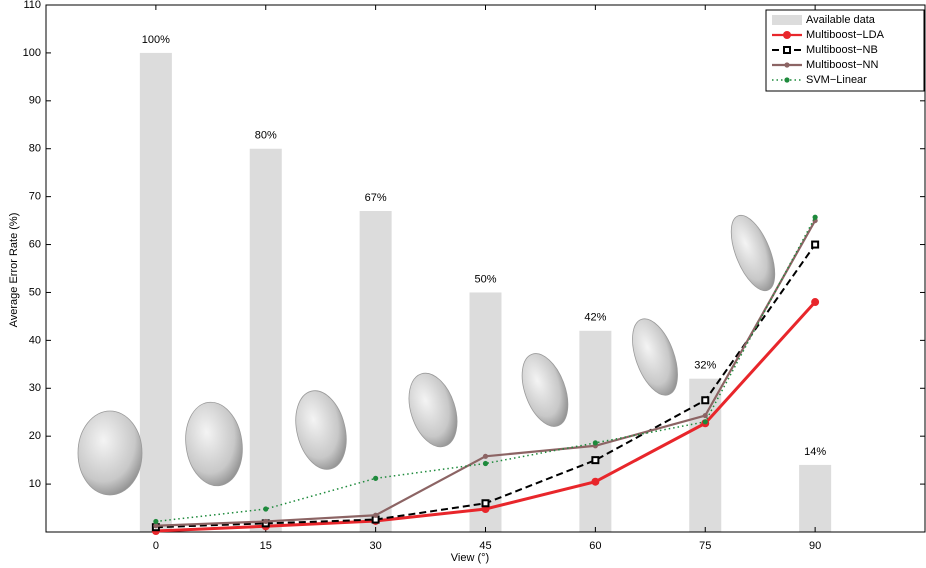 Image resolution: width=926 pixels, height=568 pixels. I want to click on y-tick-label: 60, so click(35, 244).